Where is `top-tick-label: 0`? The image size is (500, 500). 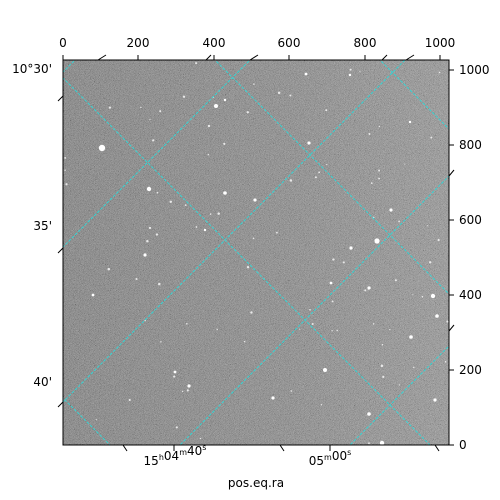 top-tick-label: 0 is located at coordinates (63, 43).